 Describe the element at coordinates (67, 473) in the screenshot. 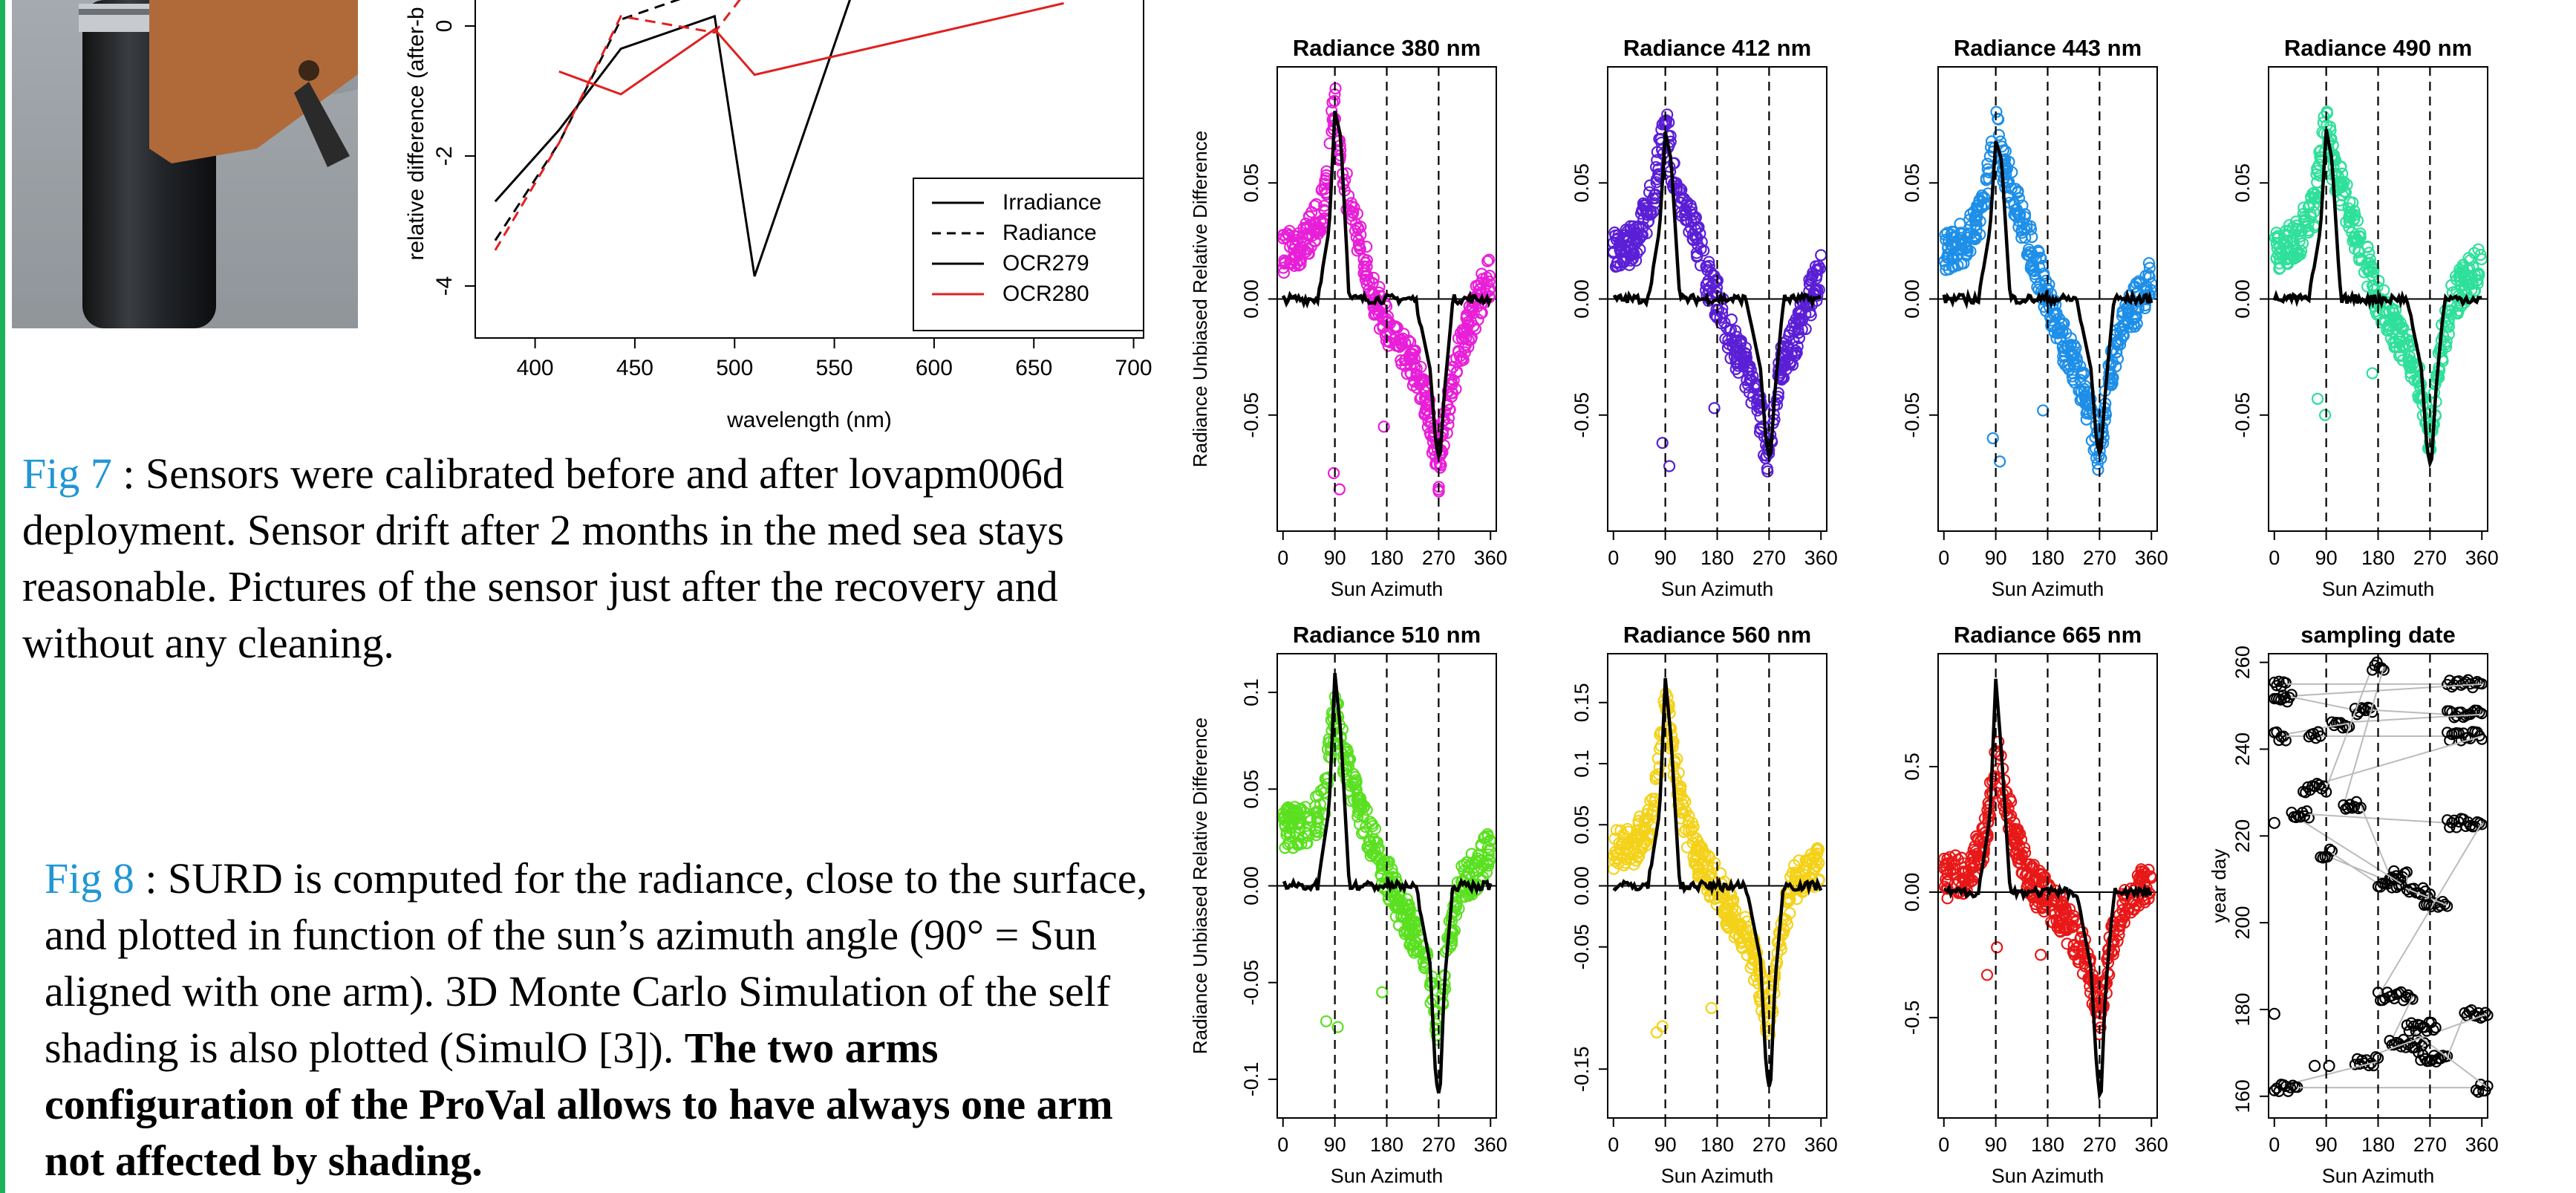

I see `fig7-link: Fig 7` at that location.